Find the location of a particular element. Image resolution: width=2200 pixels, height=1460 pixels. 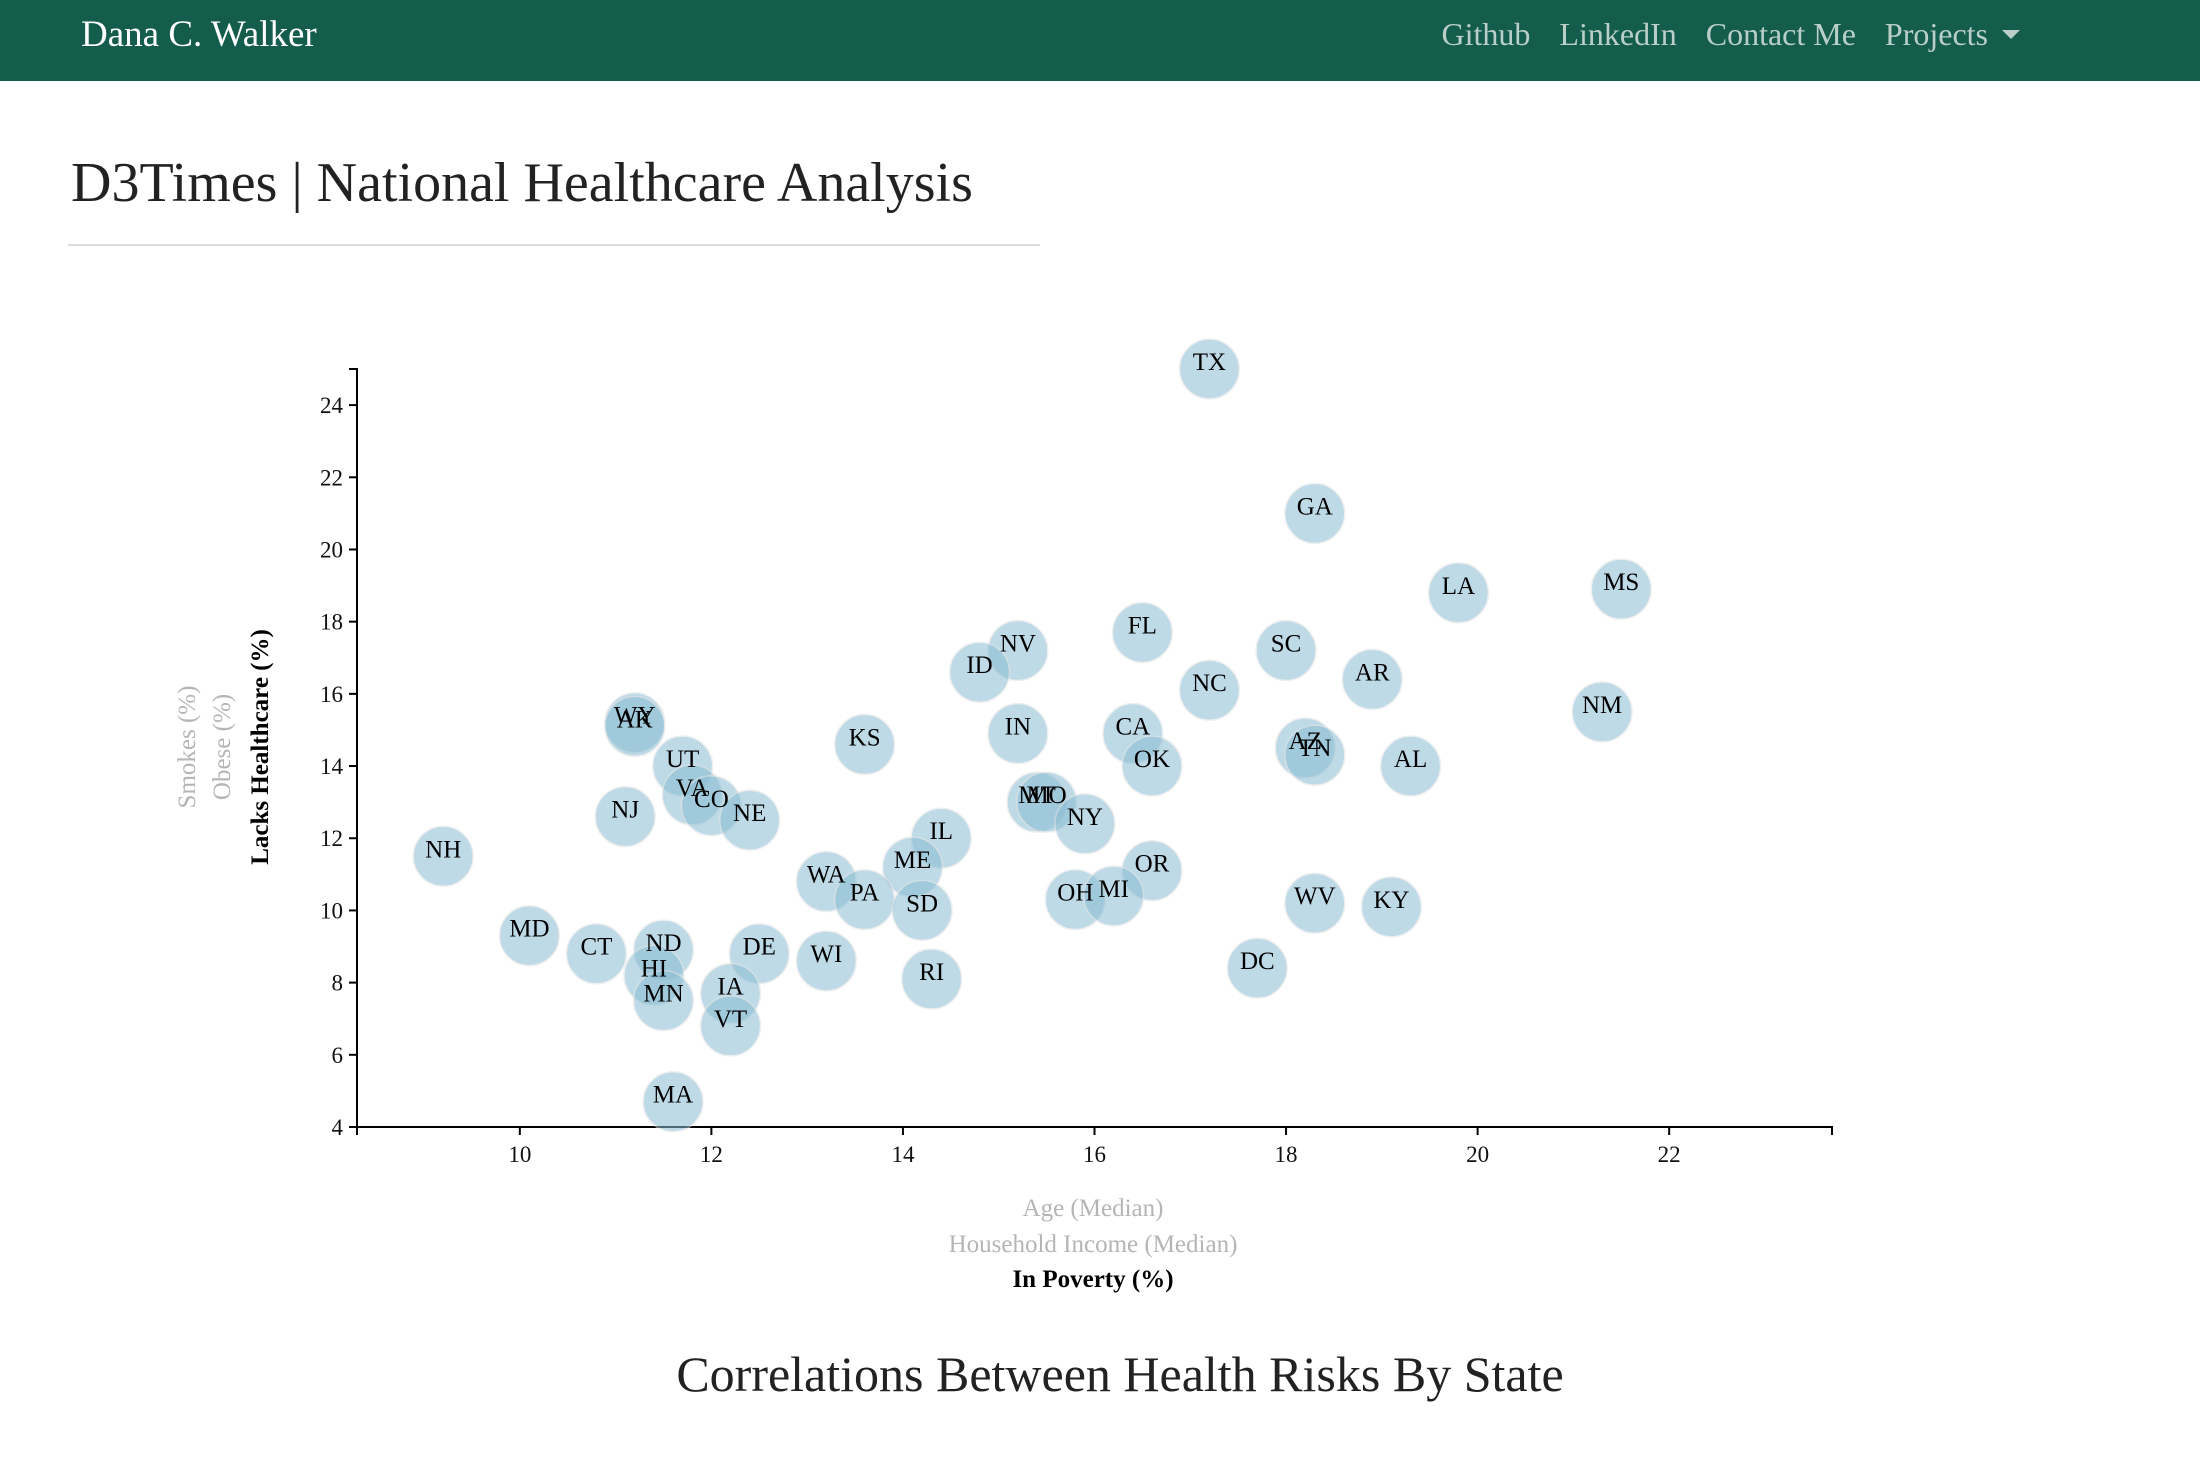

x-tick-label: 12 is located at coordinates (711, 1154).